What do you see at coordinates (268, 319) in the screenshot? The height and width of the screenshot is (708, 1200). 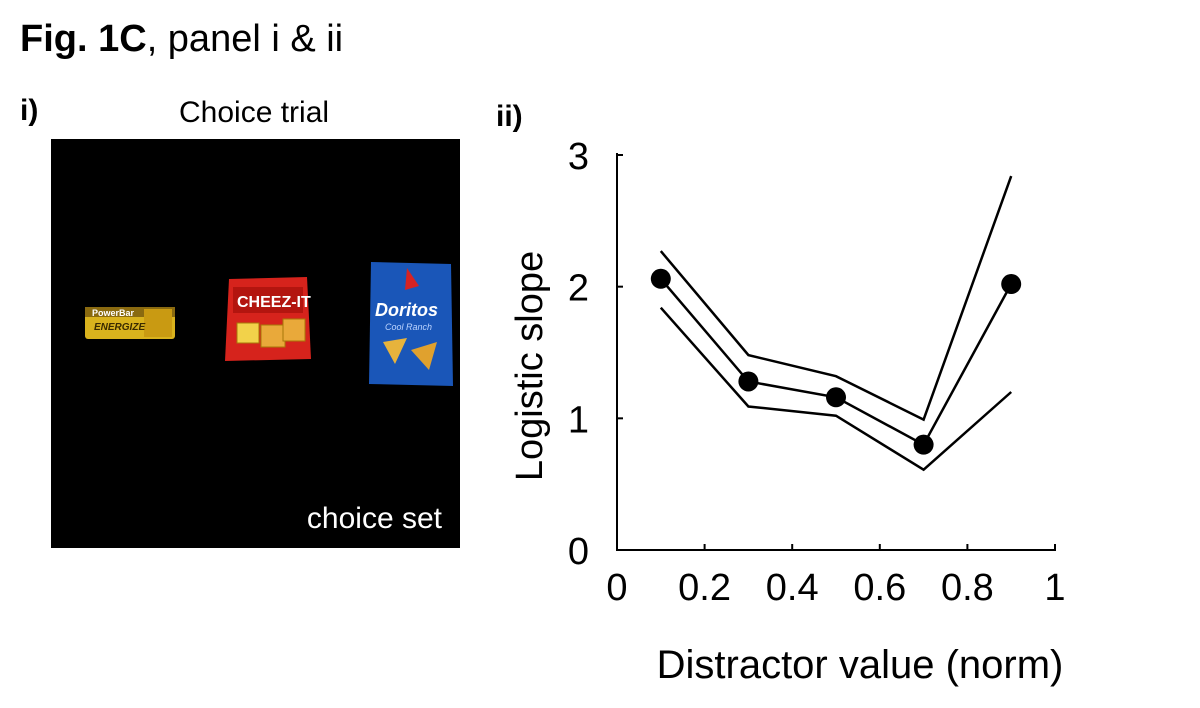 I see `cheezit-image: CHEEZ-IT` at bounding box center [268, 319].